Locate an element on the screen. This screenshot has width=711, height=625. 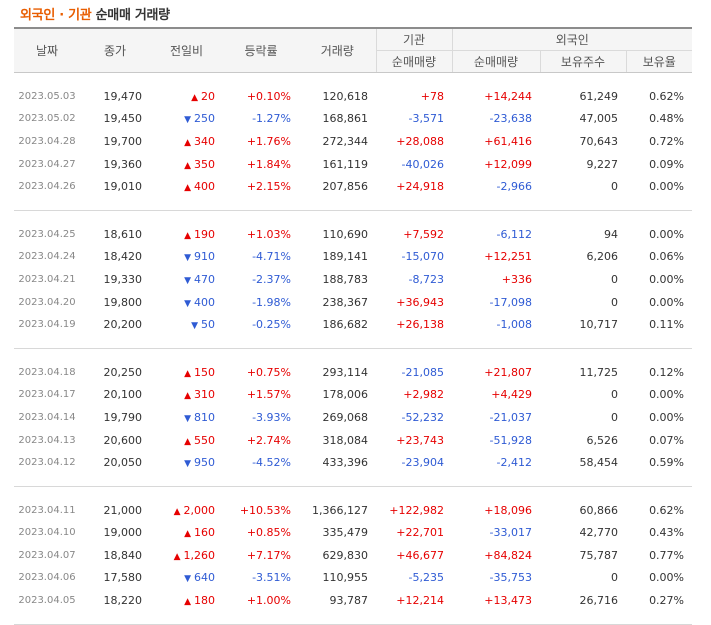
header-rate: 등락률 is located at coordinates (261, 50).